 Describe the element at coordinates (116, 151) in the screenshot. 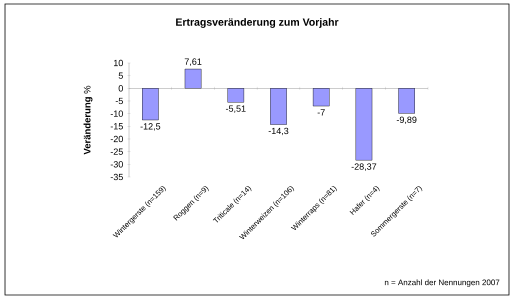

I see `y-tick-label: -25` at that location.